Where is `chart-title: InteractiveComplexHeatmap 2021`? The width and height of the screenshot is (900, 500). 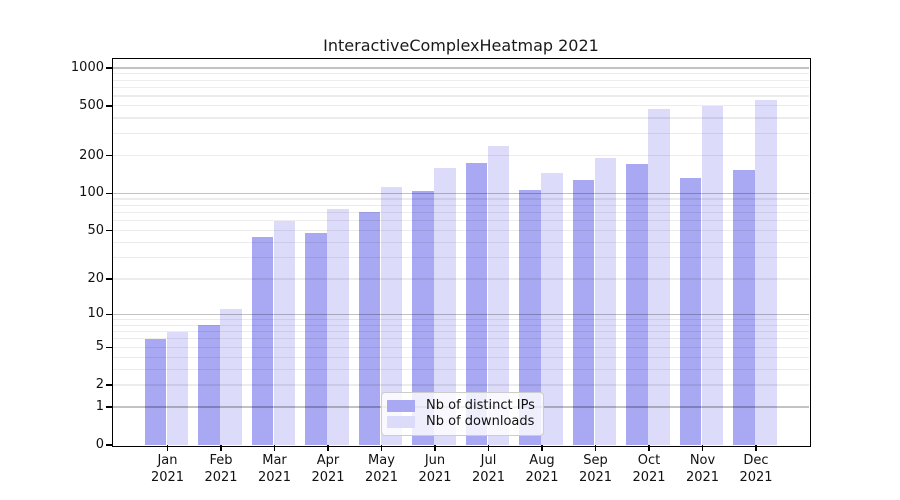
chart-title: InteractiveComplexHeatmap 2021 is located at coordinates (461, 45).